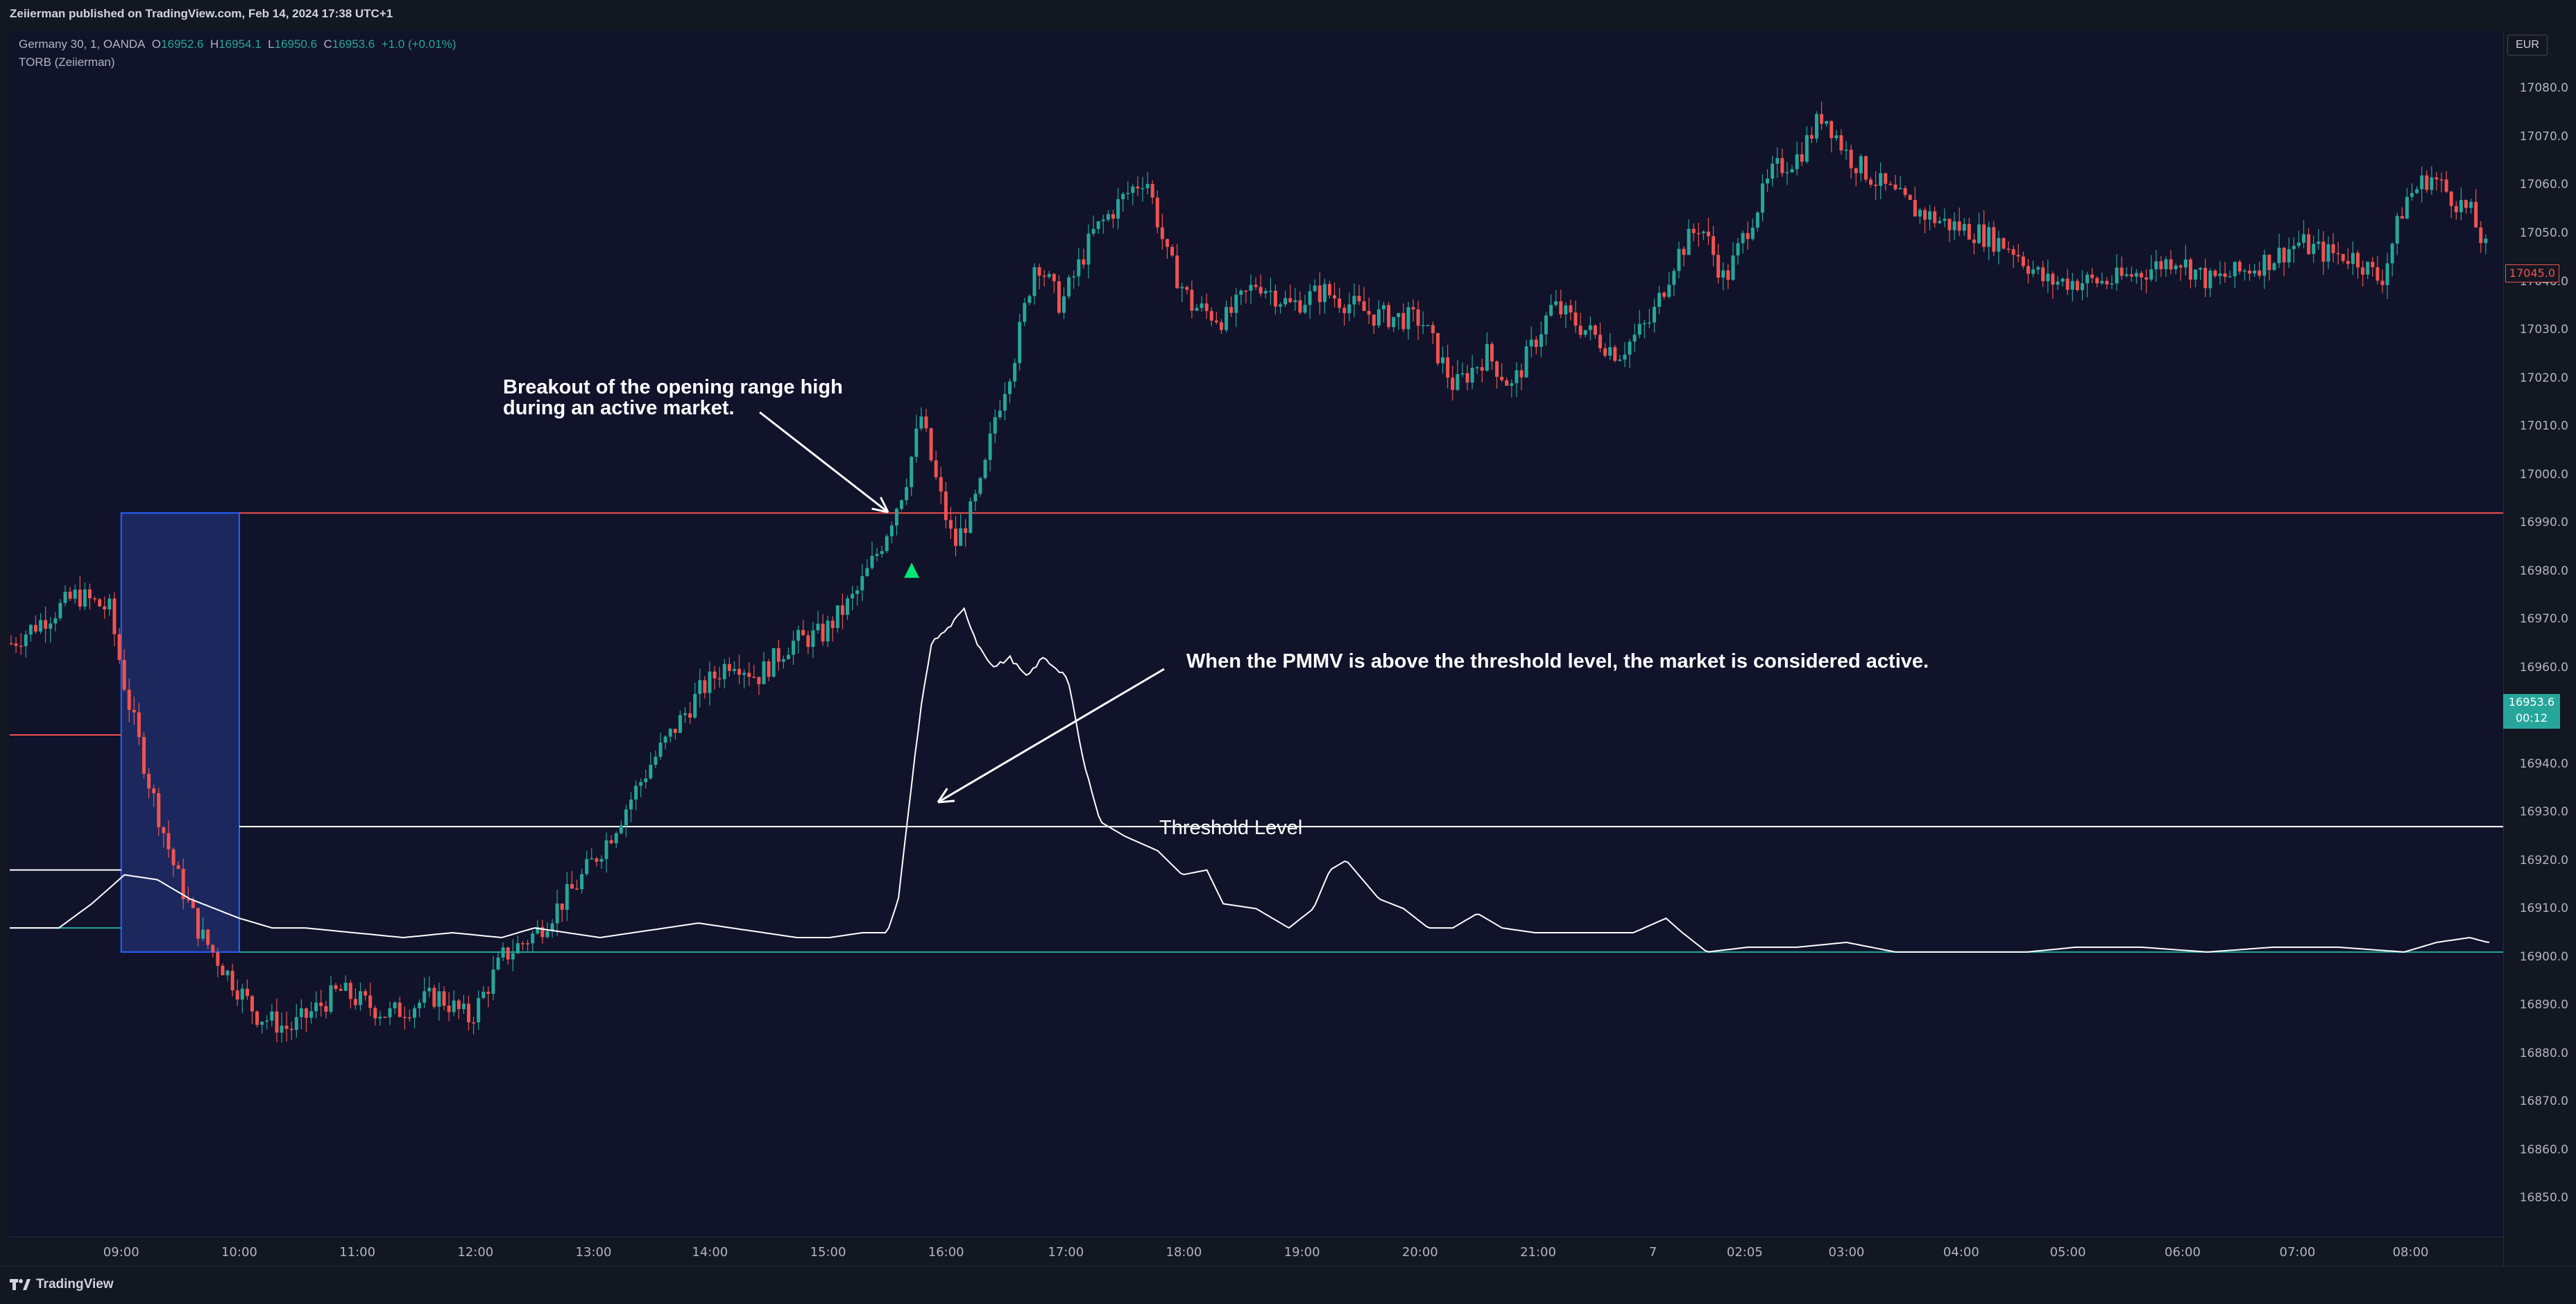 This screenshot has width=2576, height=1304. I want to click on time-axis-label: 19:00, so click(1301, 1252).